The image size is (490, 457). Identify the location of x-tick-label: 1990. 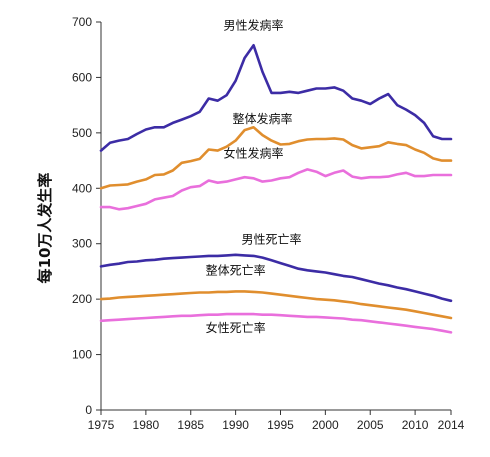
(235, 425).